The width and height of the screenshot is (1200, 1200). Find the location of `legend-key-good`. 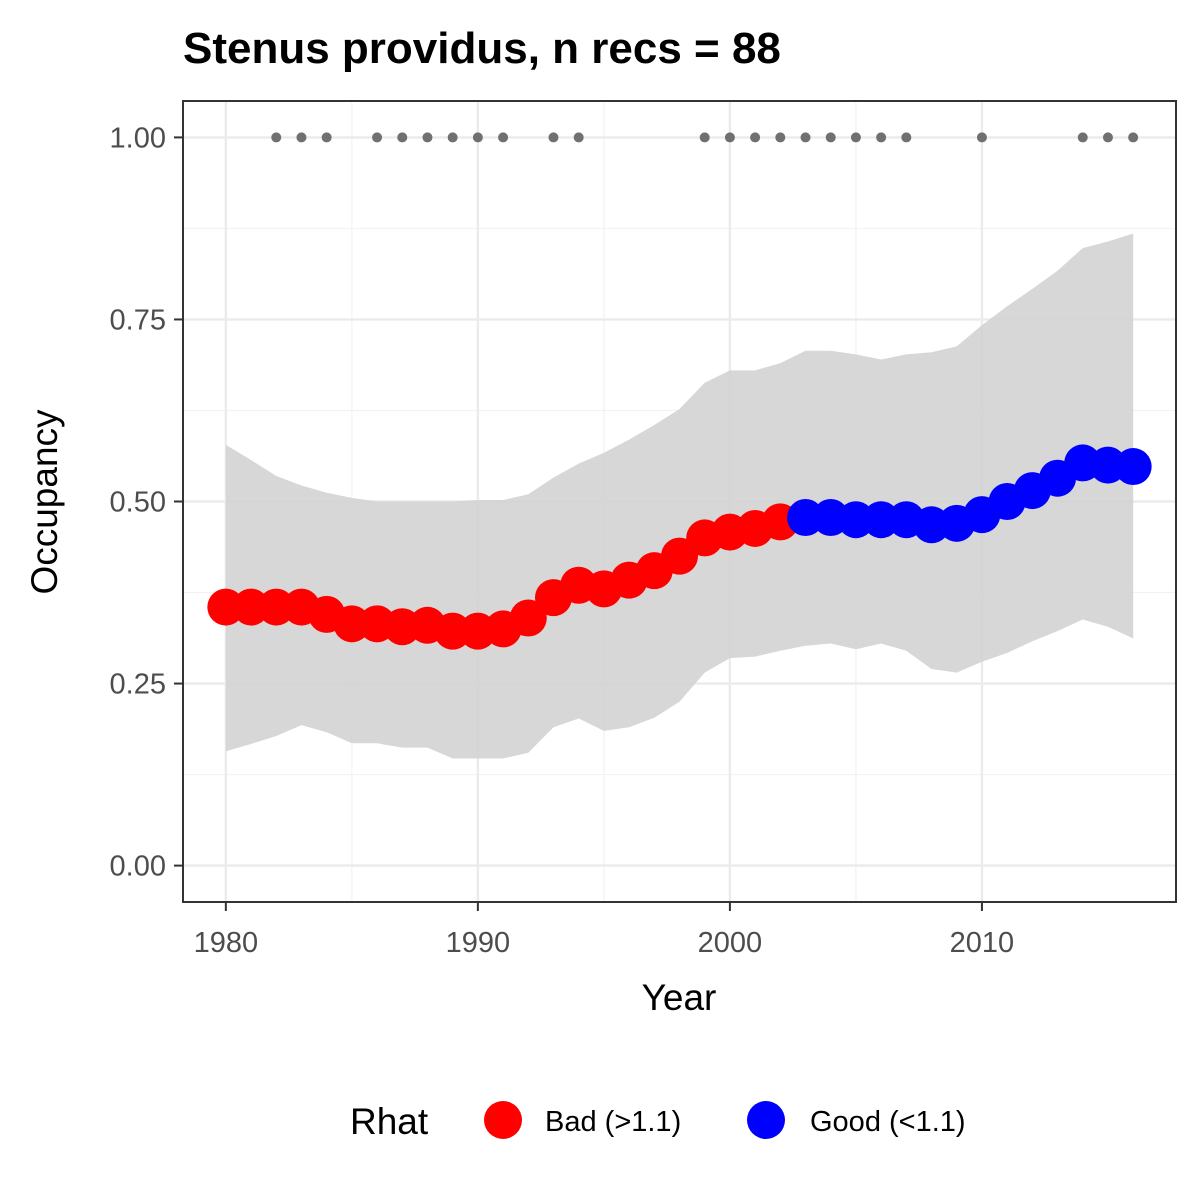

legend-key-good is located at coordinates (766, 1120).